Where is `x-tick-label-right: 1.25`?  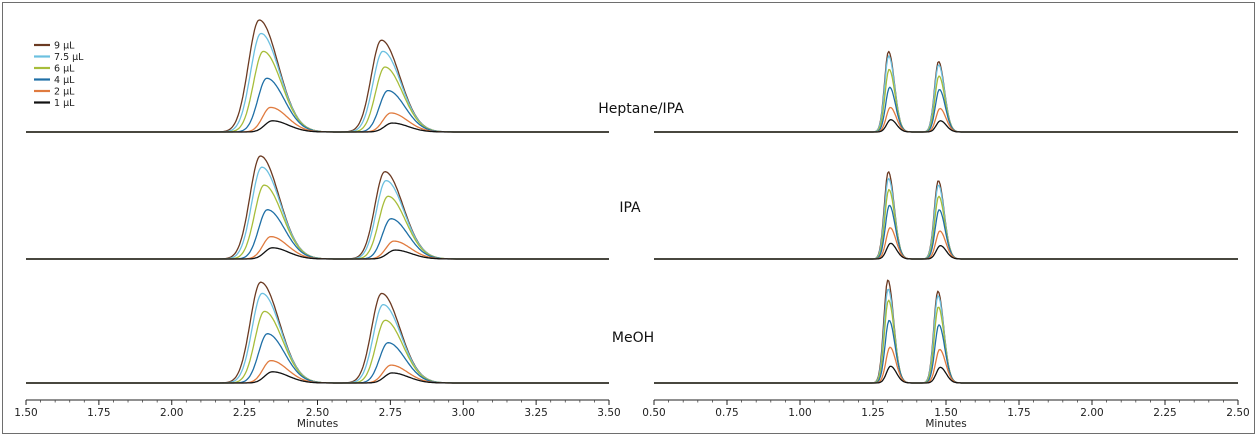 x-tick-label-right: 1.25 is located at coordinates (872, 413).